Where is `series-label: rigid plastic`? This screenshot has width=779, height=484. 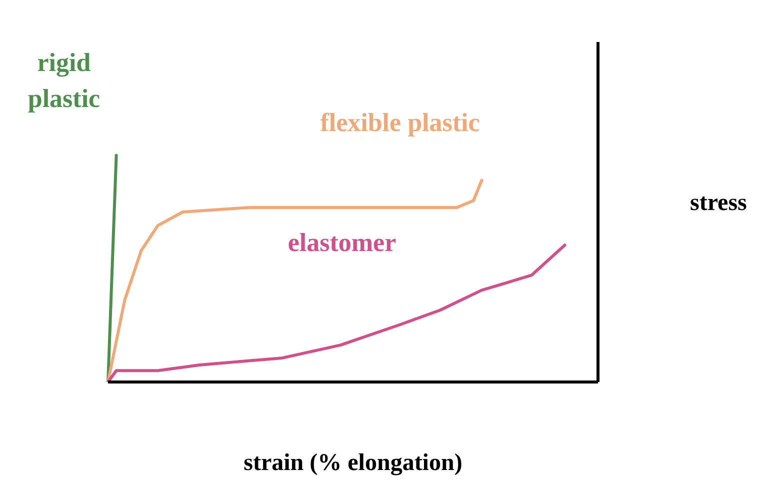 series-label: rigid plastic is located at coordinates (64, 81).